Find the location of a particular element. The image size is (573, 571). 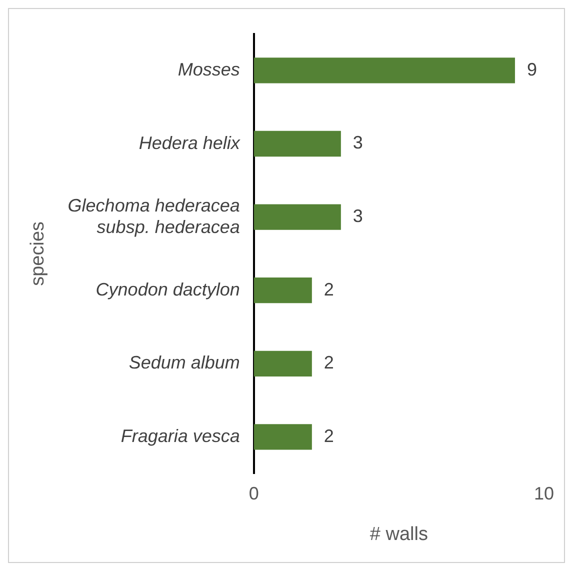

x-axis-title: # walls is located at coordinates (399, 534).